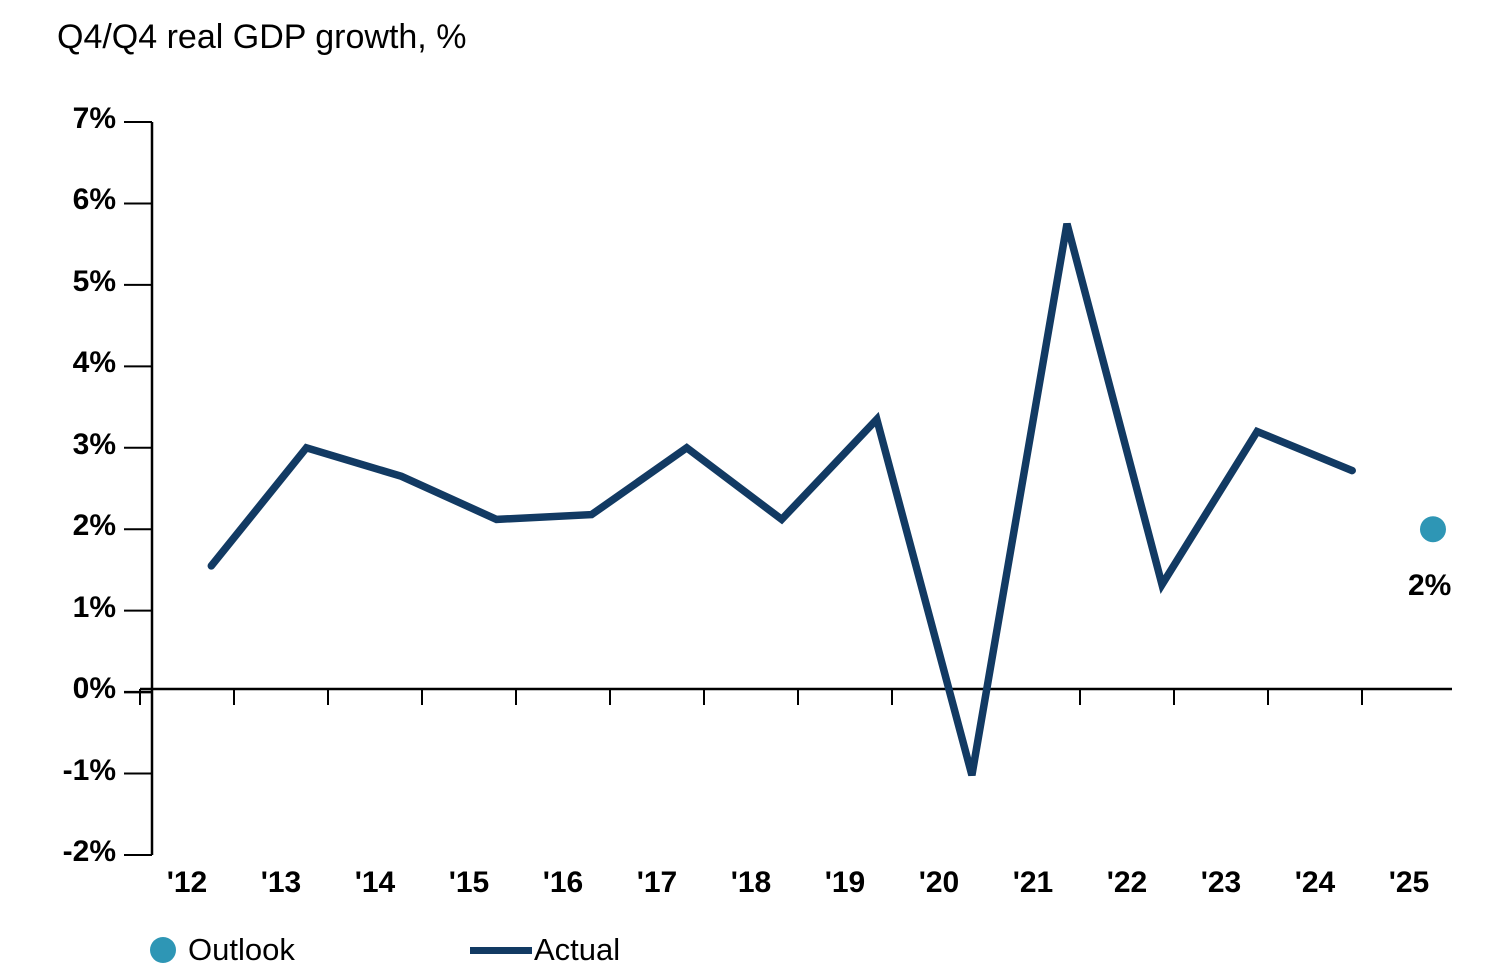 This screenshot has width=1501, height=976. Describe the element at coordinates (94, 526) in the screenshot. I see `y-axis-tick-label: 2%` at that location.